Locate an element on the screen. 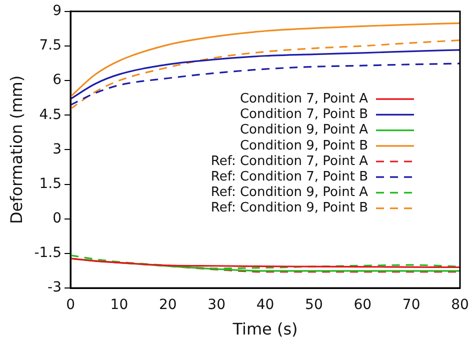 Image resolution: width=474 pixels, height=346 pixels. x-tick-label: 60 is located at coordinates (363, 305).